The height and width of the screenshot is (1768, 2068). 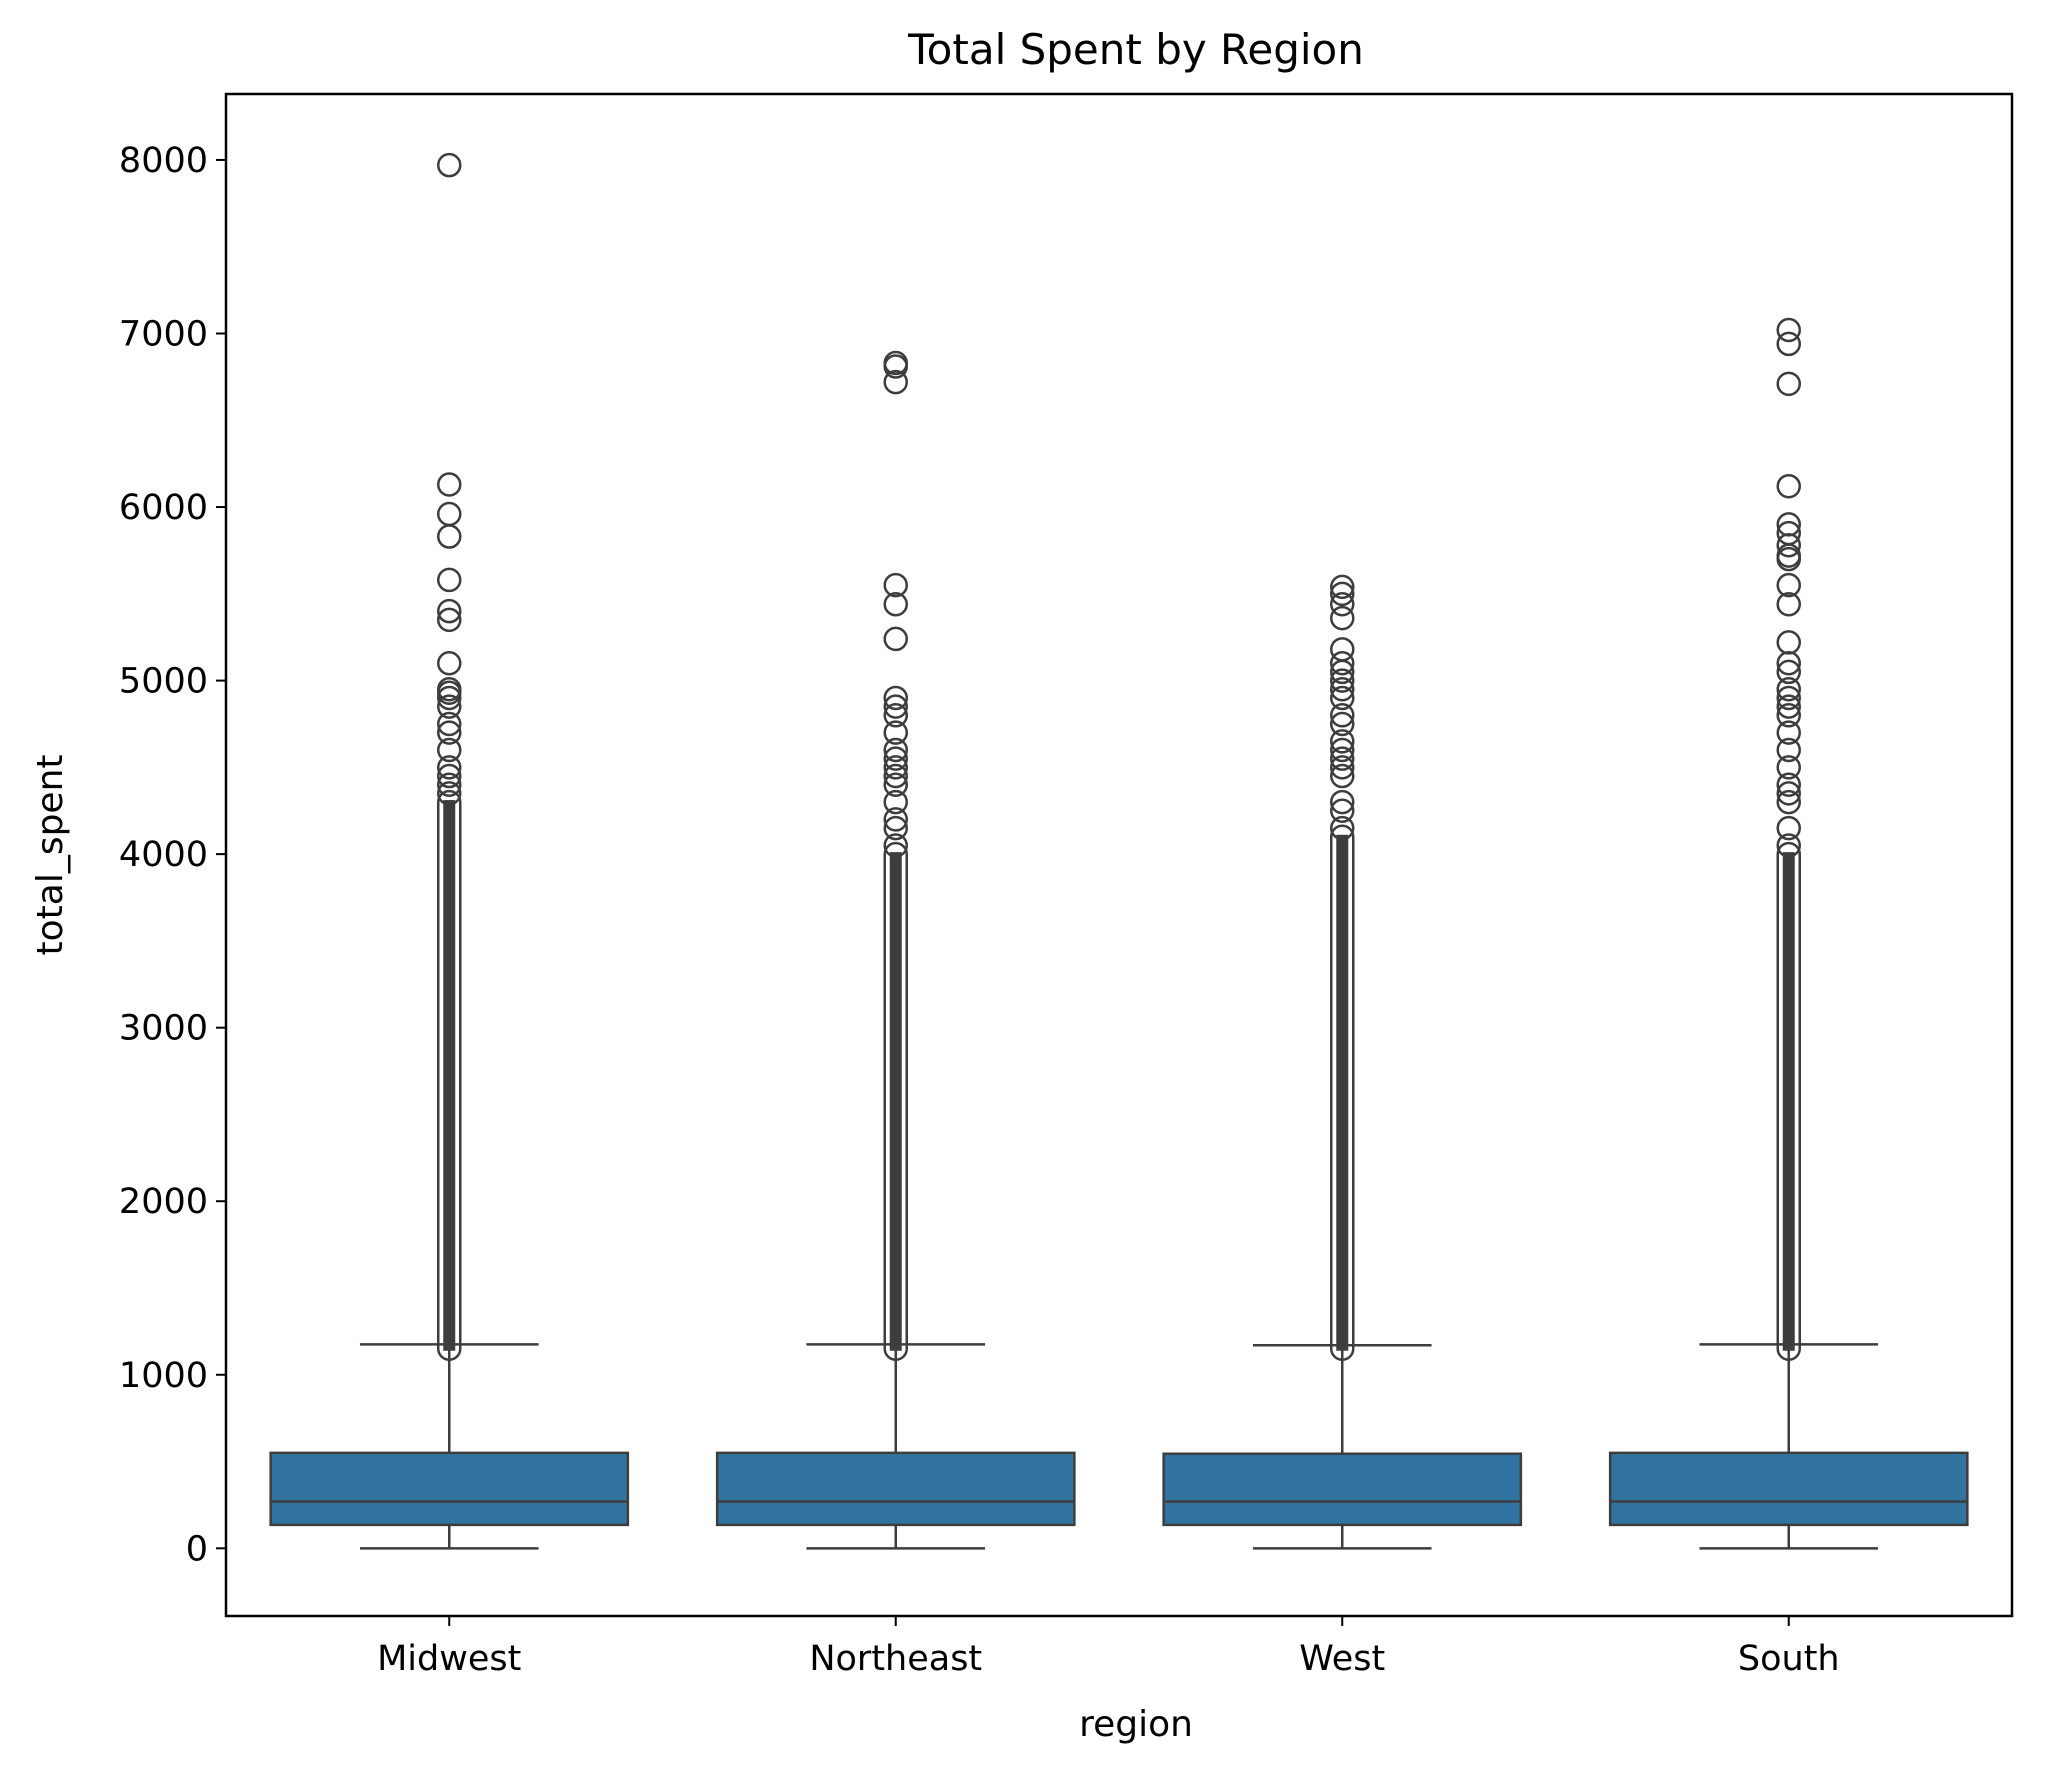 What do you see at coordinates (50, 854) in the screenshot?
I see `y-axis-label: total_spent` at bounding box center [50, 854].